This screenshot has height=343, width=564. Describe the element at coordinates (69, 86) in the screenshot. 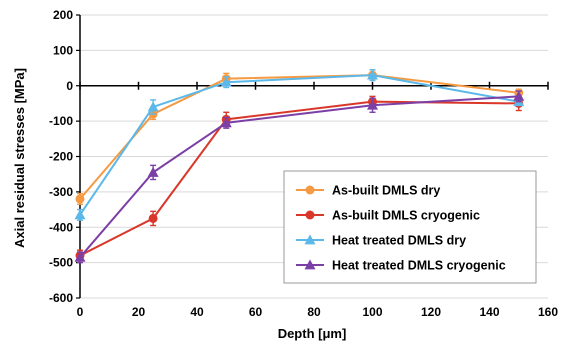

I see `y-tick-label: 0` at that location.